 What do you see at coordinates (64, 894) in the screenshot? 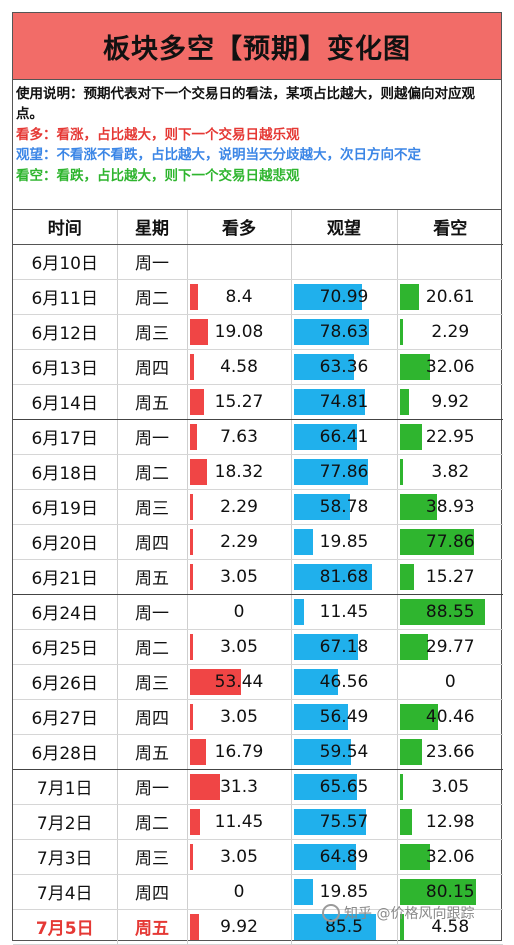
I see `date-text: 7月4日` at bounding box center [64, 894].